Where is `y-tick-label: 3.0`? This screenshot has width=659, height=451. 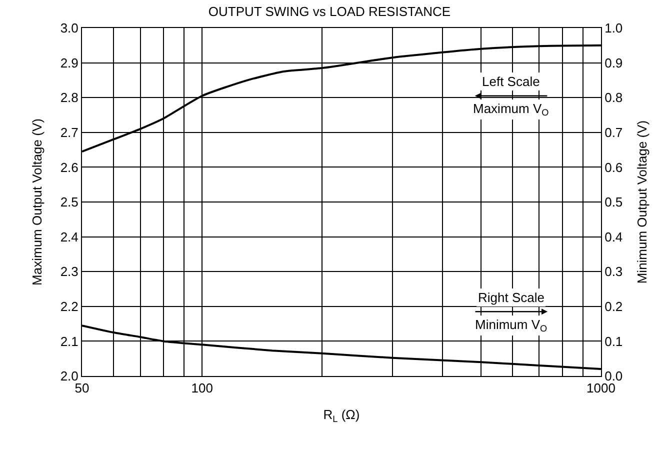
y-tick-label: 3.0 is located at coordinates (69, 28).